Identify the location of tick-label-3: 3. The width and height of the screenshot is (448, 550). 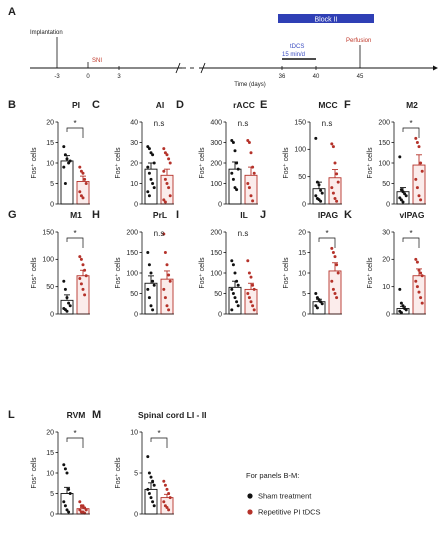
(119, 77).